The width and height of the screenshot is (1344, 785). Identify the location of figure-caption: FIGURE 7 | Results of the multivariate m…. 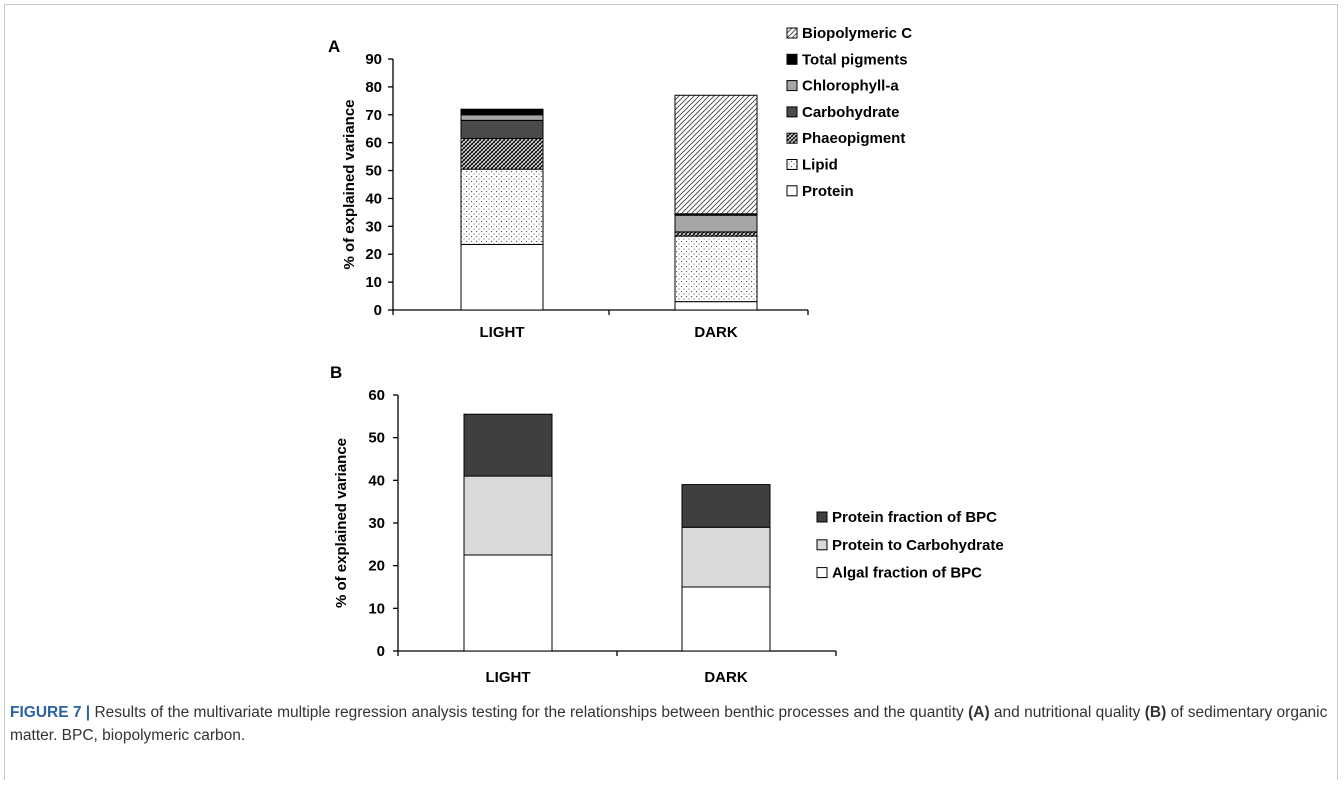
(670, 724).